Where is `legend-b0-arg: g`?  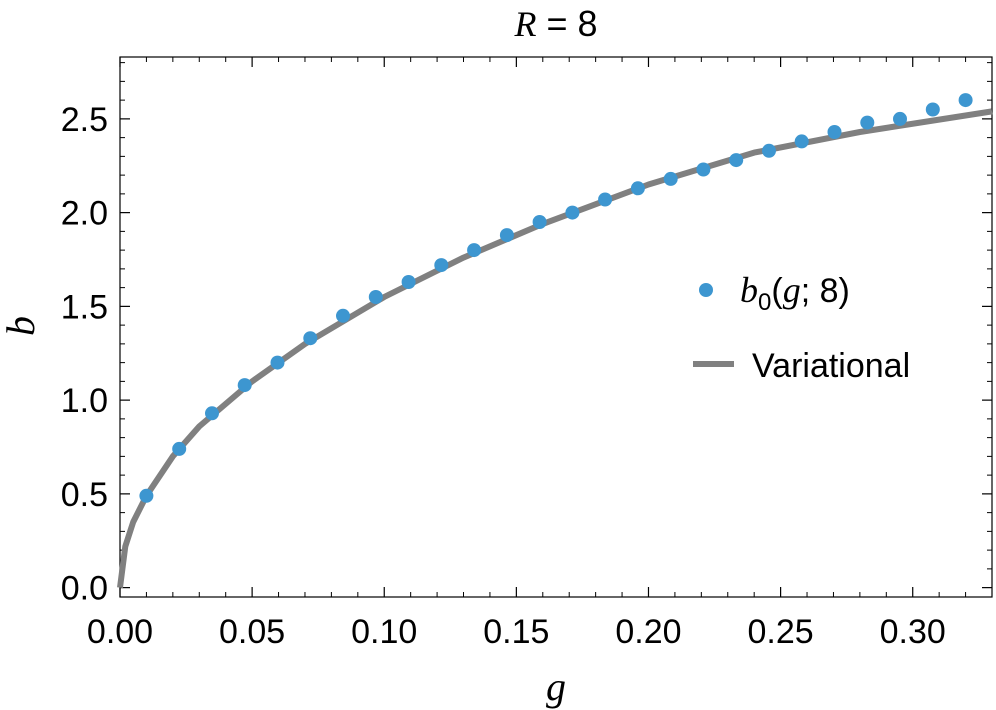 legend-b0-arg: g is located at coordinates (792, 290).